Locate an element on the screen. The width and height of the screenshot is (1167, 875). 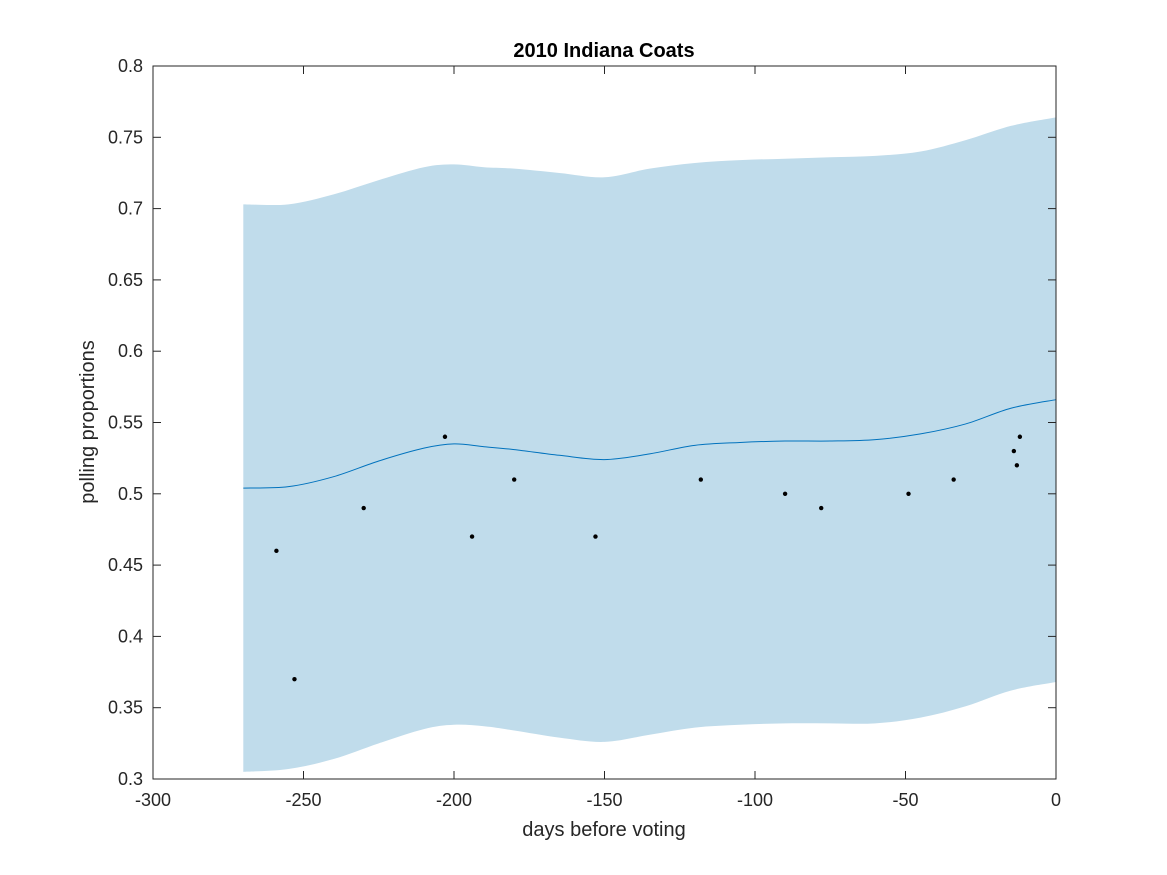
y-tick-label: 0.5 is located at coordinates (130, 494).